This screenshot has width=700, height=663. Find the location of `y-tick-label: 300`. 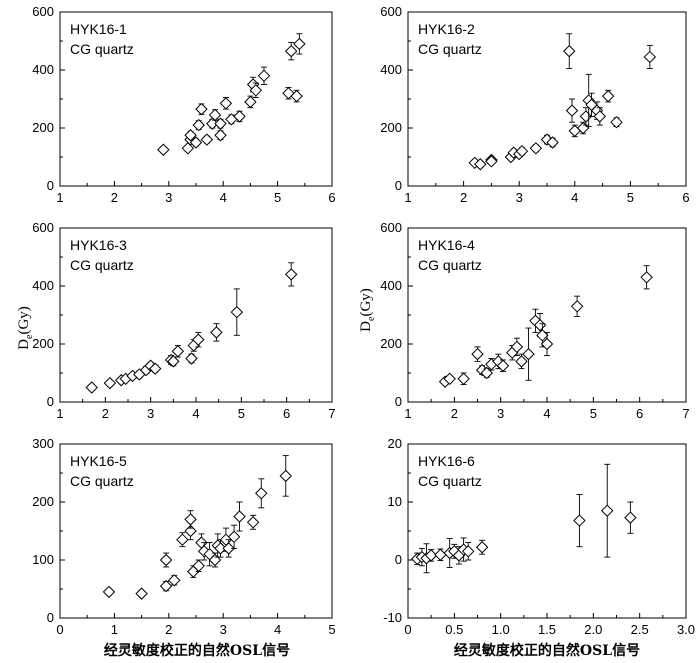

y-tick-label: 300 is located at coordinates (43, 443).